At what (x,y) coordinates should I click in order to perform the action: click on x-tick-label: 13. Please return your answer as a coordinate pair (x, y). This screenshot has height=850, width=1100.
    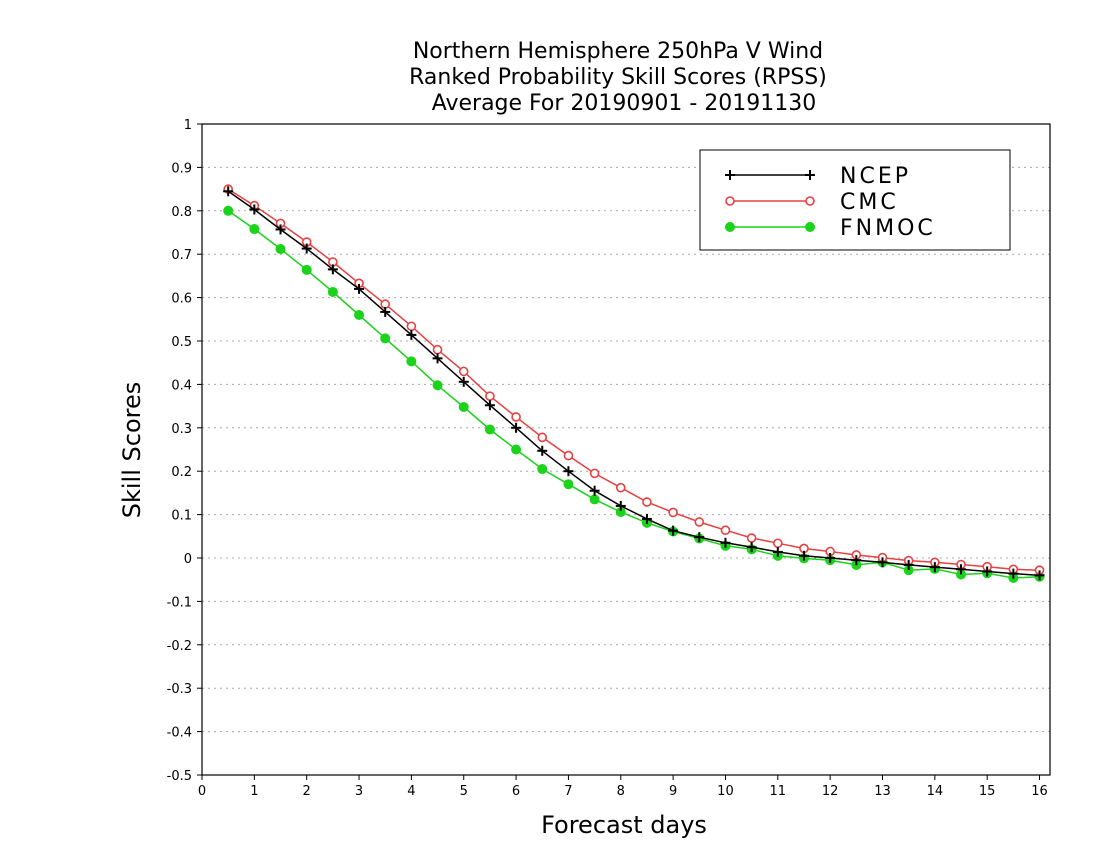
    Looking at the image, I should click on (882, 791).